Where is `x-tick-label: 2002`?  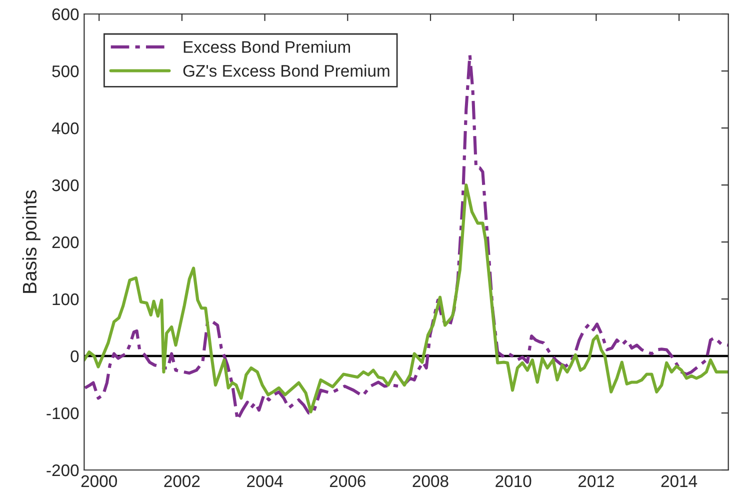 x-tick-label: 2002 is located at coordinates (182, 481).